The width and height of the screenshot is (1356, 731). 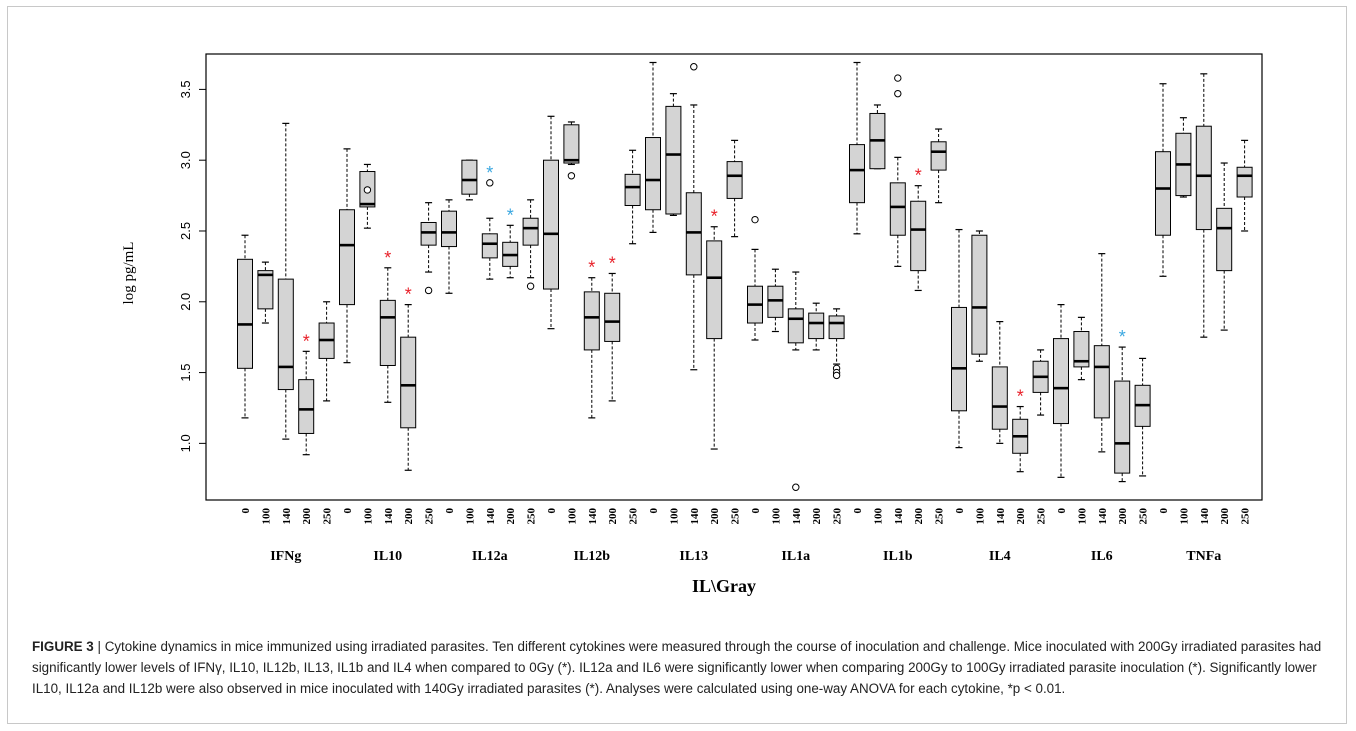 I want to click on box-tnfa-200: 200, so click(x=1224, y=343).